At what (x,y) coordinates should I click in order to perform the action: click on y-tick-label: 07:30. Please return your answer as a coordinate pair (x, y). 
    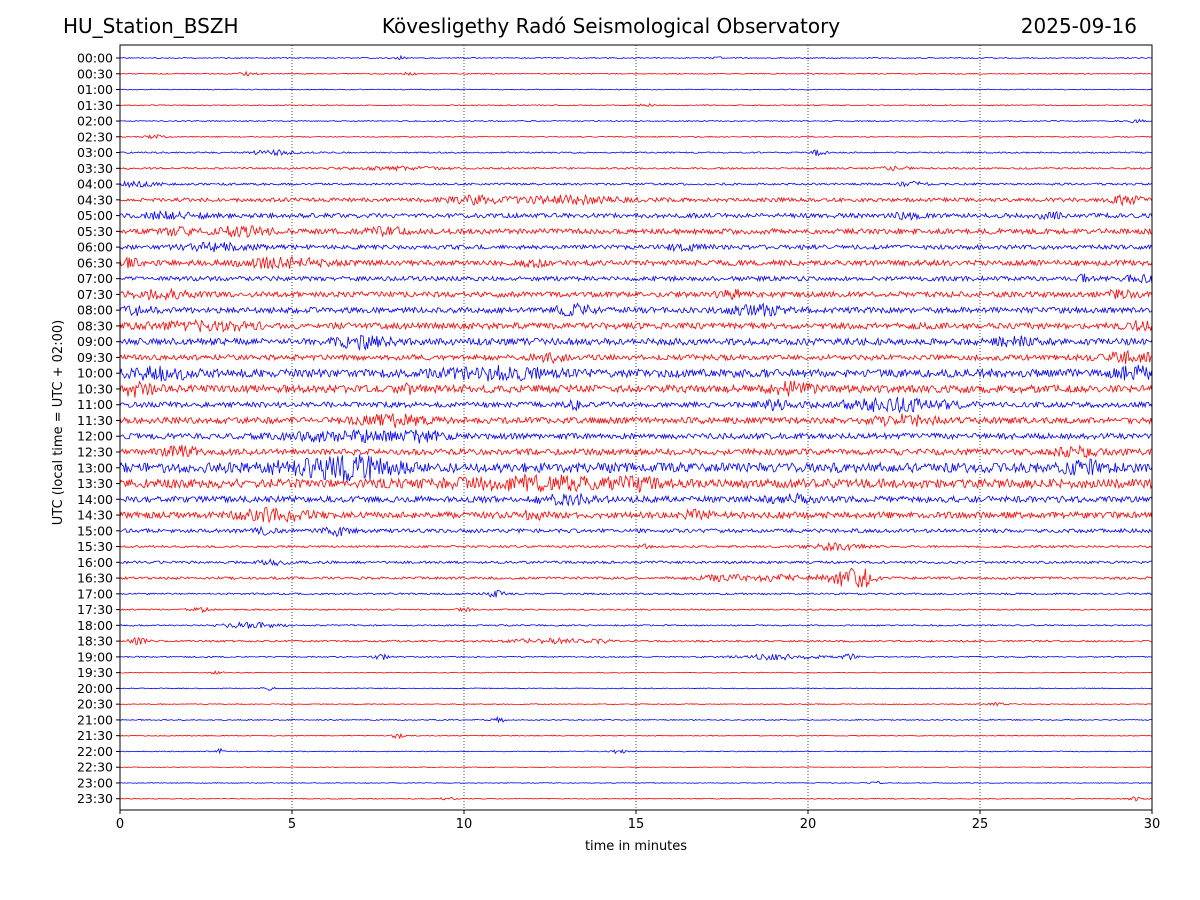
    Looking at the image, I should click on (95, 294).